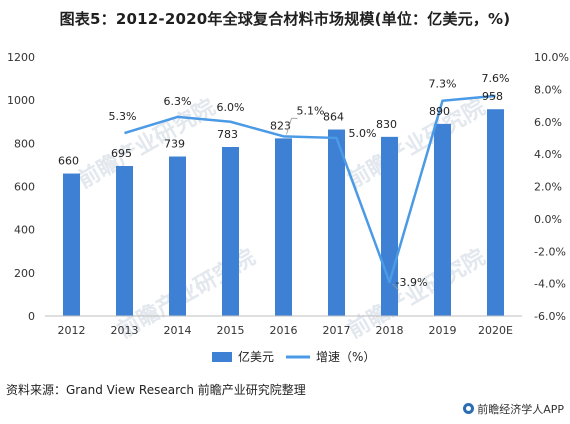 This screenshot has width=570, height=424. Describe the element at coordinates (280, 125) in the screenshot. I see `bar-value-label: 823` at that location.